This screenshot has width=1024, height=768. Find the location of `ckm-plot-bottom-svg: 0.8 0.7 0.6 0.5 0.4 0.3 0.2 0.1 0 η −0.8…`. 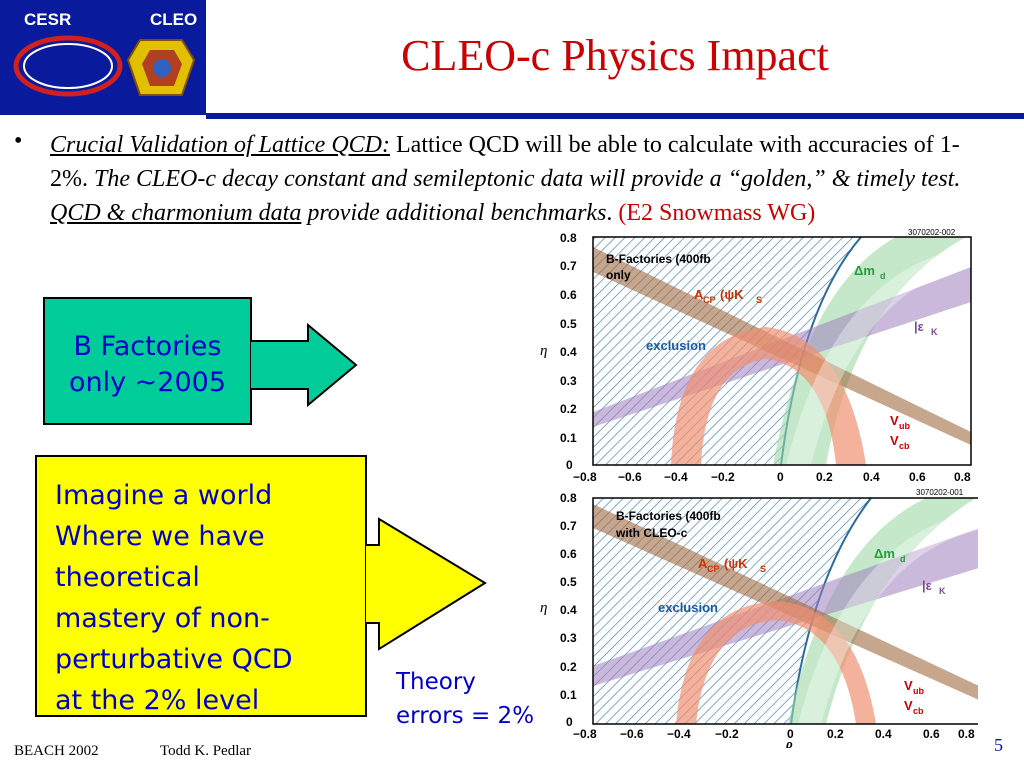

ckm-plot-bottom-svg: 0.8 0.7 0.6 0.5 0.4 0.3 0.2 0.1 0 η −0.8… is located at coordinates (760, 619).